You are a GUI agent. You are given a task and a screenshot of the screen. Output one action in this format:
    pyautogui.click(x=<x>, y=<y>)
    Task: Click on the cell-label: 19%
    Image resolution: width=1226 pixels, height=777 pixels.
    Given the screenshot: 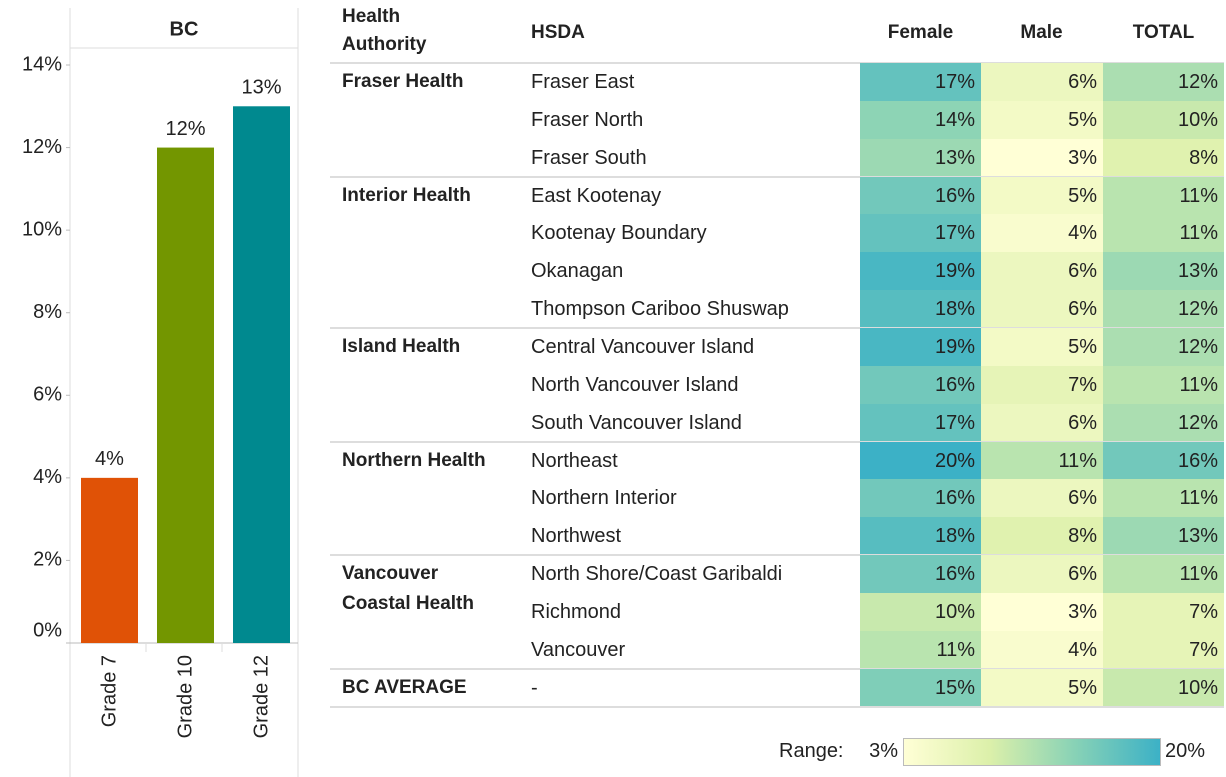 What is the action you would take?
    pyautogui.click(x=954, y=271)
    